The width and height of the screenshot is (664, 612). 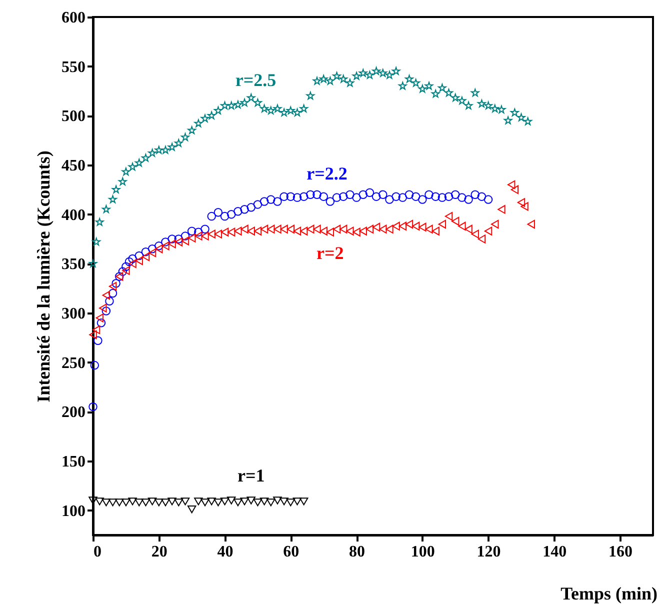 What do you see at coordinates (74, 314) in the screenshot?
I see `y-tick-label: 300` at bounding box center [74, 314].